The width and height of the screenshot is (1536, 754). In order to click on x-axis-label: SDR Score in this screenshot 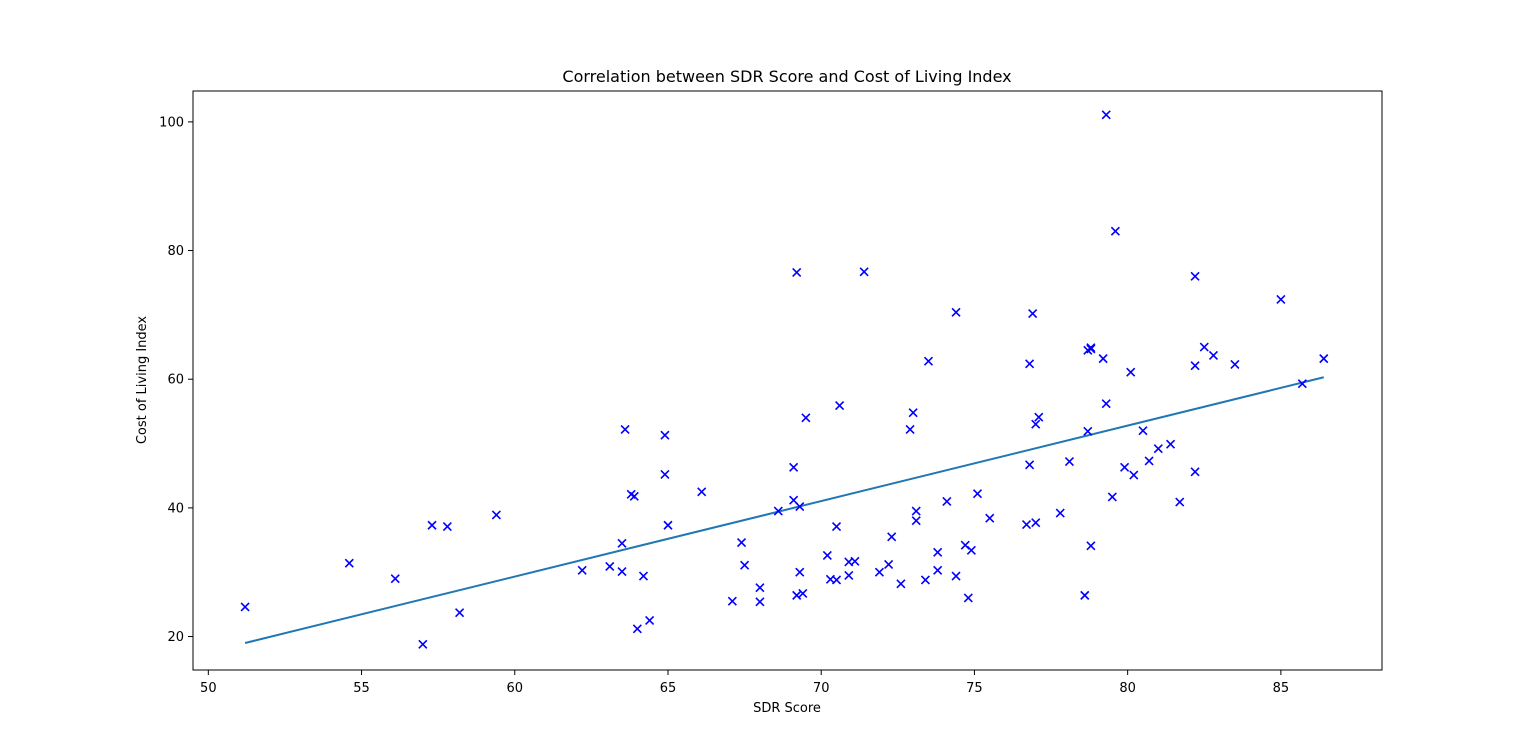, I will do `click(787, 708)`.